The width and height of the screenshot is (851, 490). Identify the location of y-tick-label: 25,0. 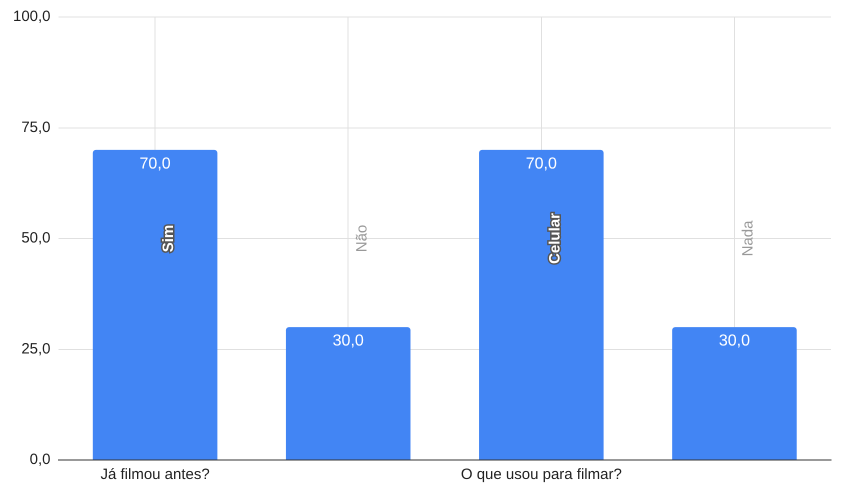
(36, 349).